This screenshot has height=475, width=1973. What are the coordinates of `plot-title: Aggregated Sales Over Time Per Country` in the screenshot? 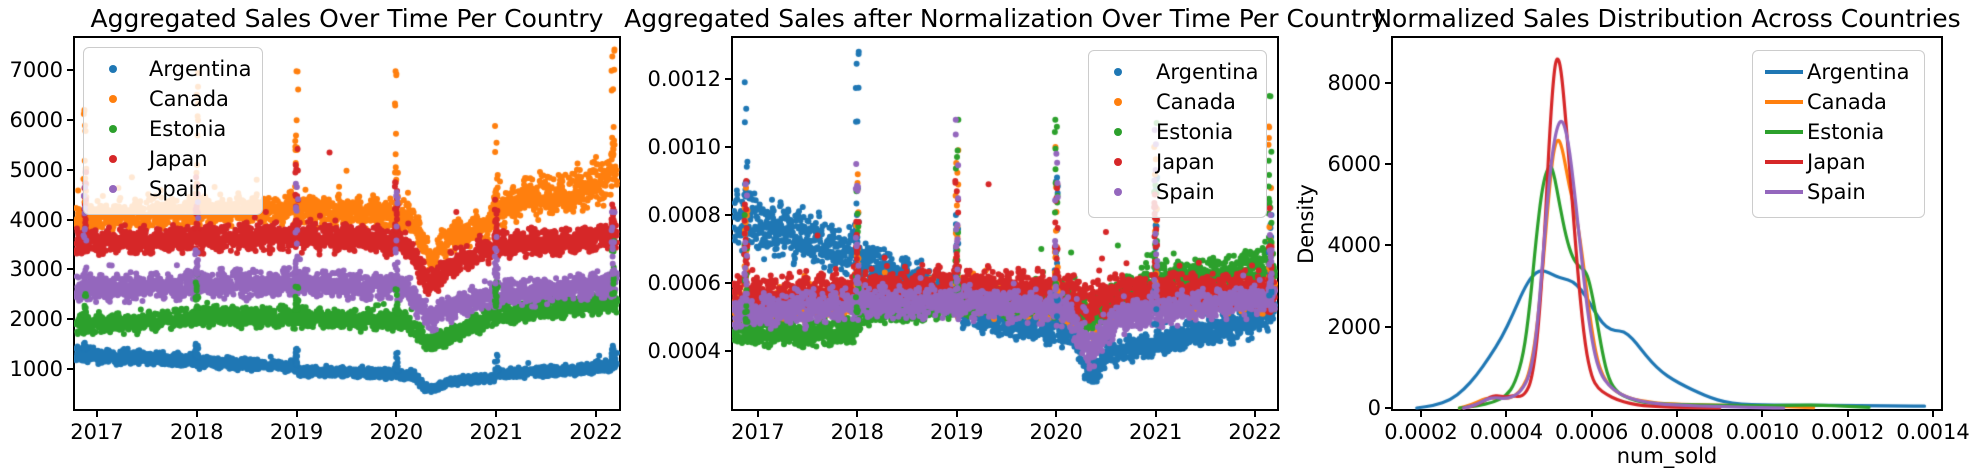 It's located at (347, 18).